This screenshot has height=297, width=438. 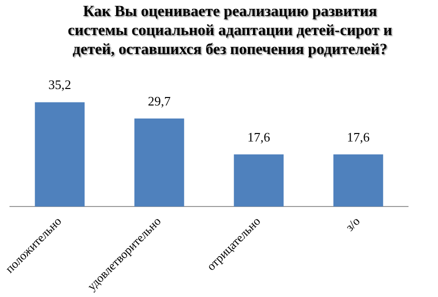 What do you see at coordinates (352, 224) in the screenshot?
I see `x-tick-label: з/о` at bounding box center [352, 224].